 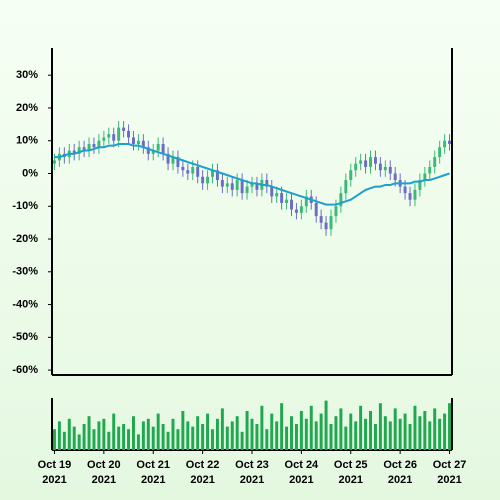 I want to click on y-tick-label: -60%, so click(x=25, y=370).